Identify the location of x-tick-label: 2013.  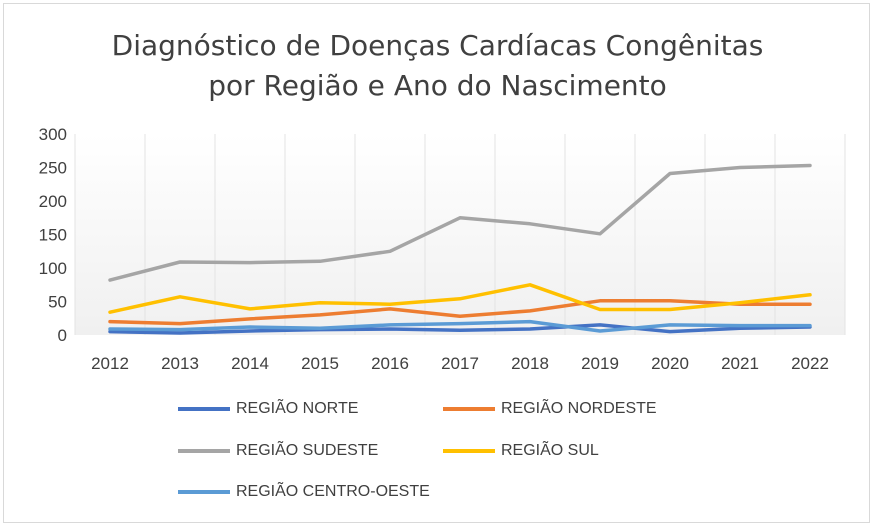
(180, 363).